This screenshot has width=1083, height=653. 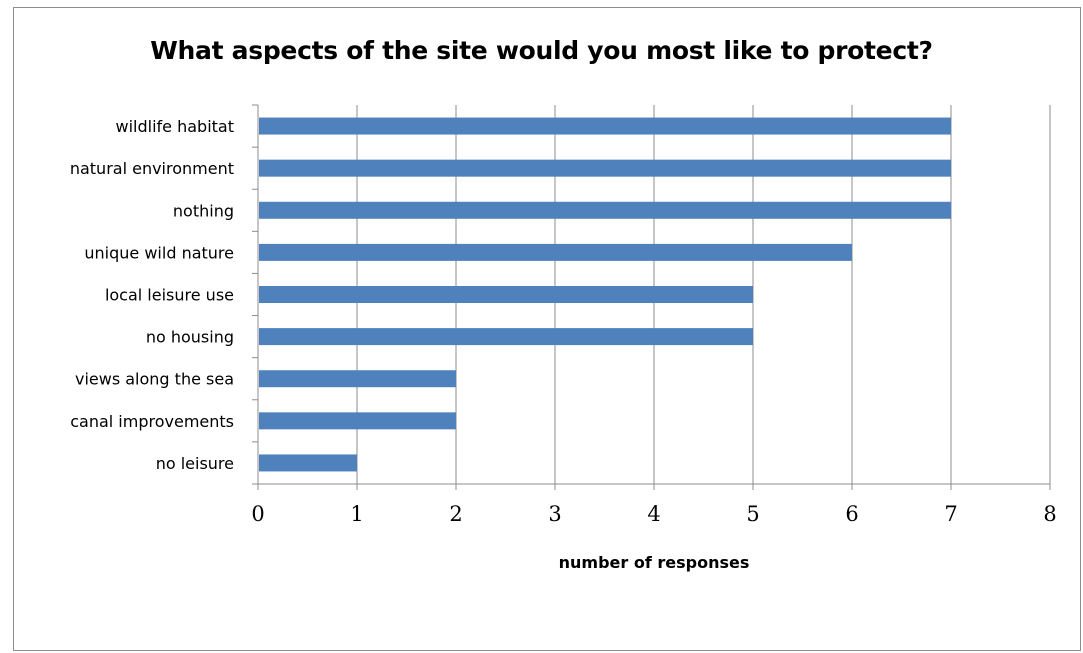 I want to click on category-label: canal improvements, so click(x=152, y=421).